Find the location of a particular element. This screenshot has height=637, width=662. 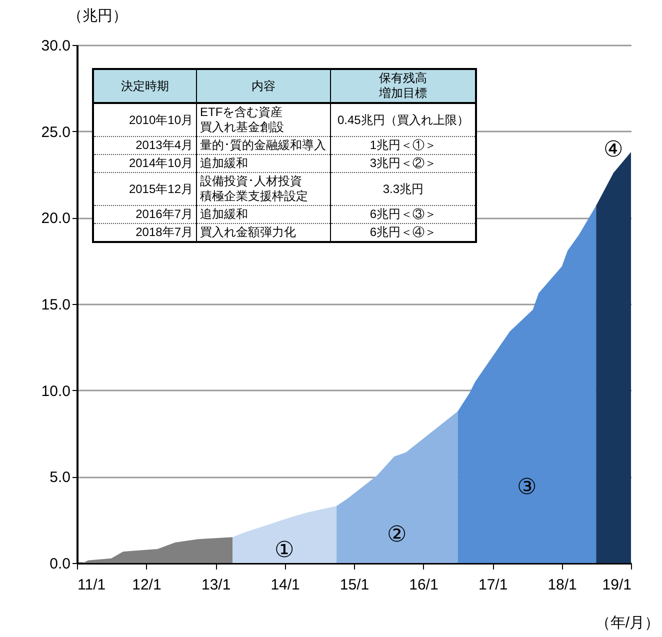

x-tick-label: 11/1 is located at coordinates (92, 585).